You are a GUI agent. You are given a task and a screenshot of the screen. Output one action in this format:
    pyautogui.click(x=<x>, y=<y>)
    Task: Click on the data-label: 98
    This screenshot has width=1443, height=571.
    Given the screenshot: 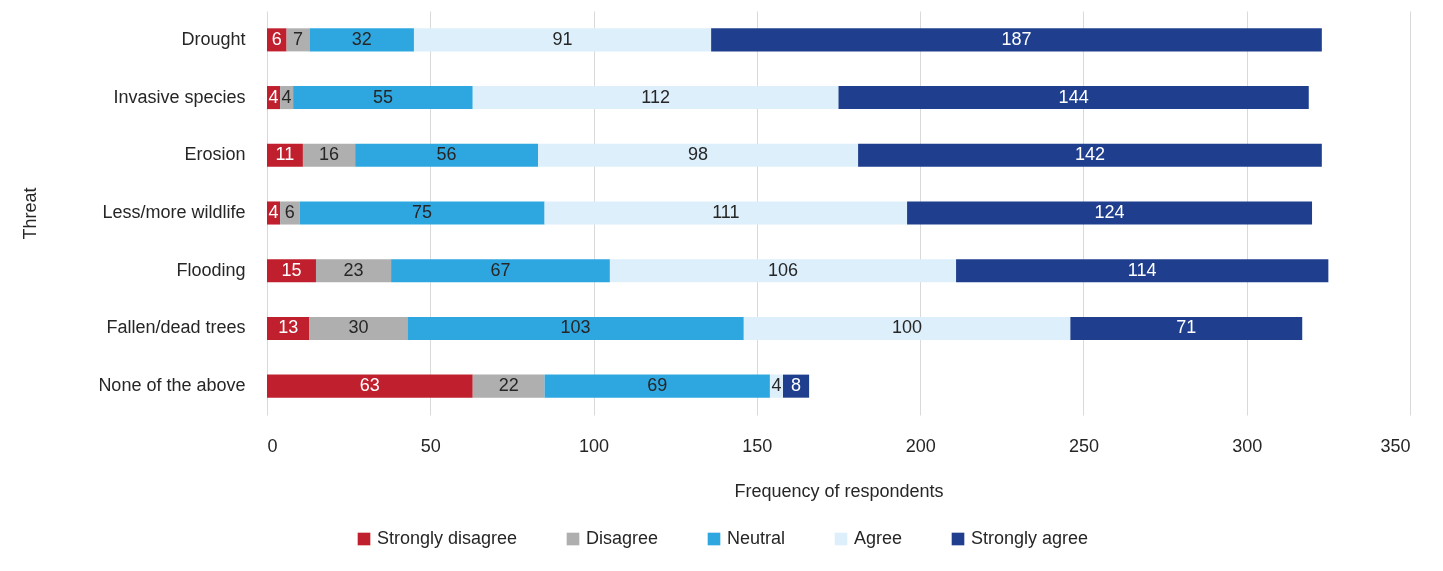 What is the action you would take?
    pyautogui.click(x=698, y=154)
    